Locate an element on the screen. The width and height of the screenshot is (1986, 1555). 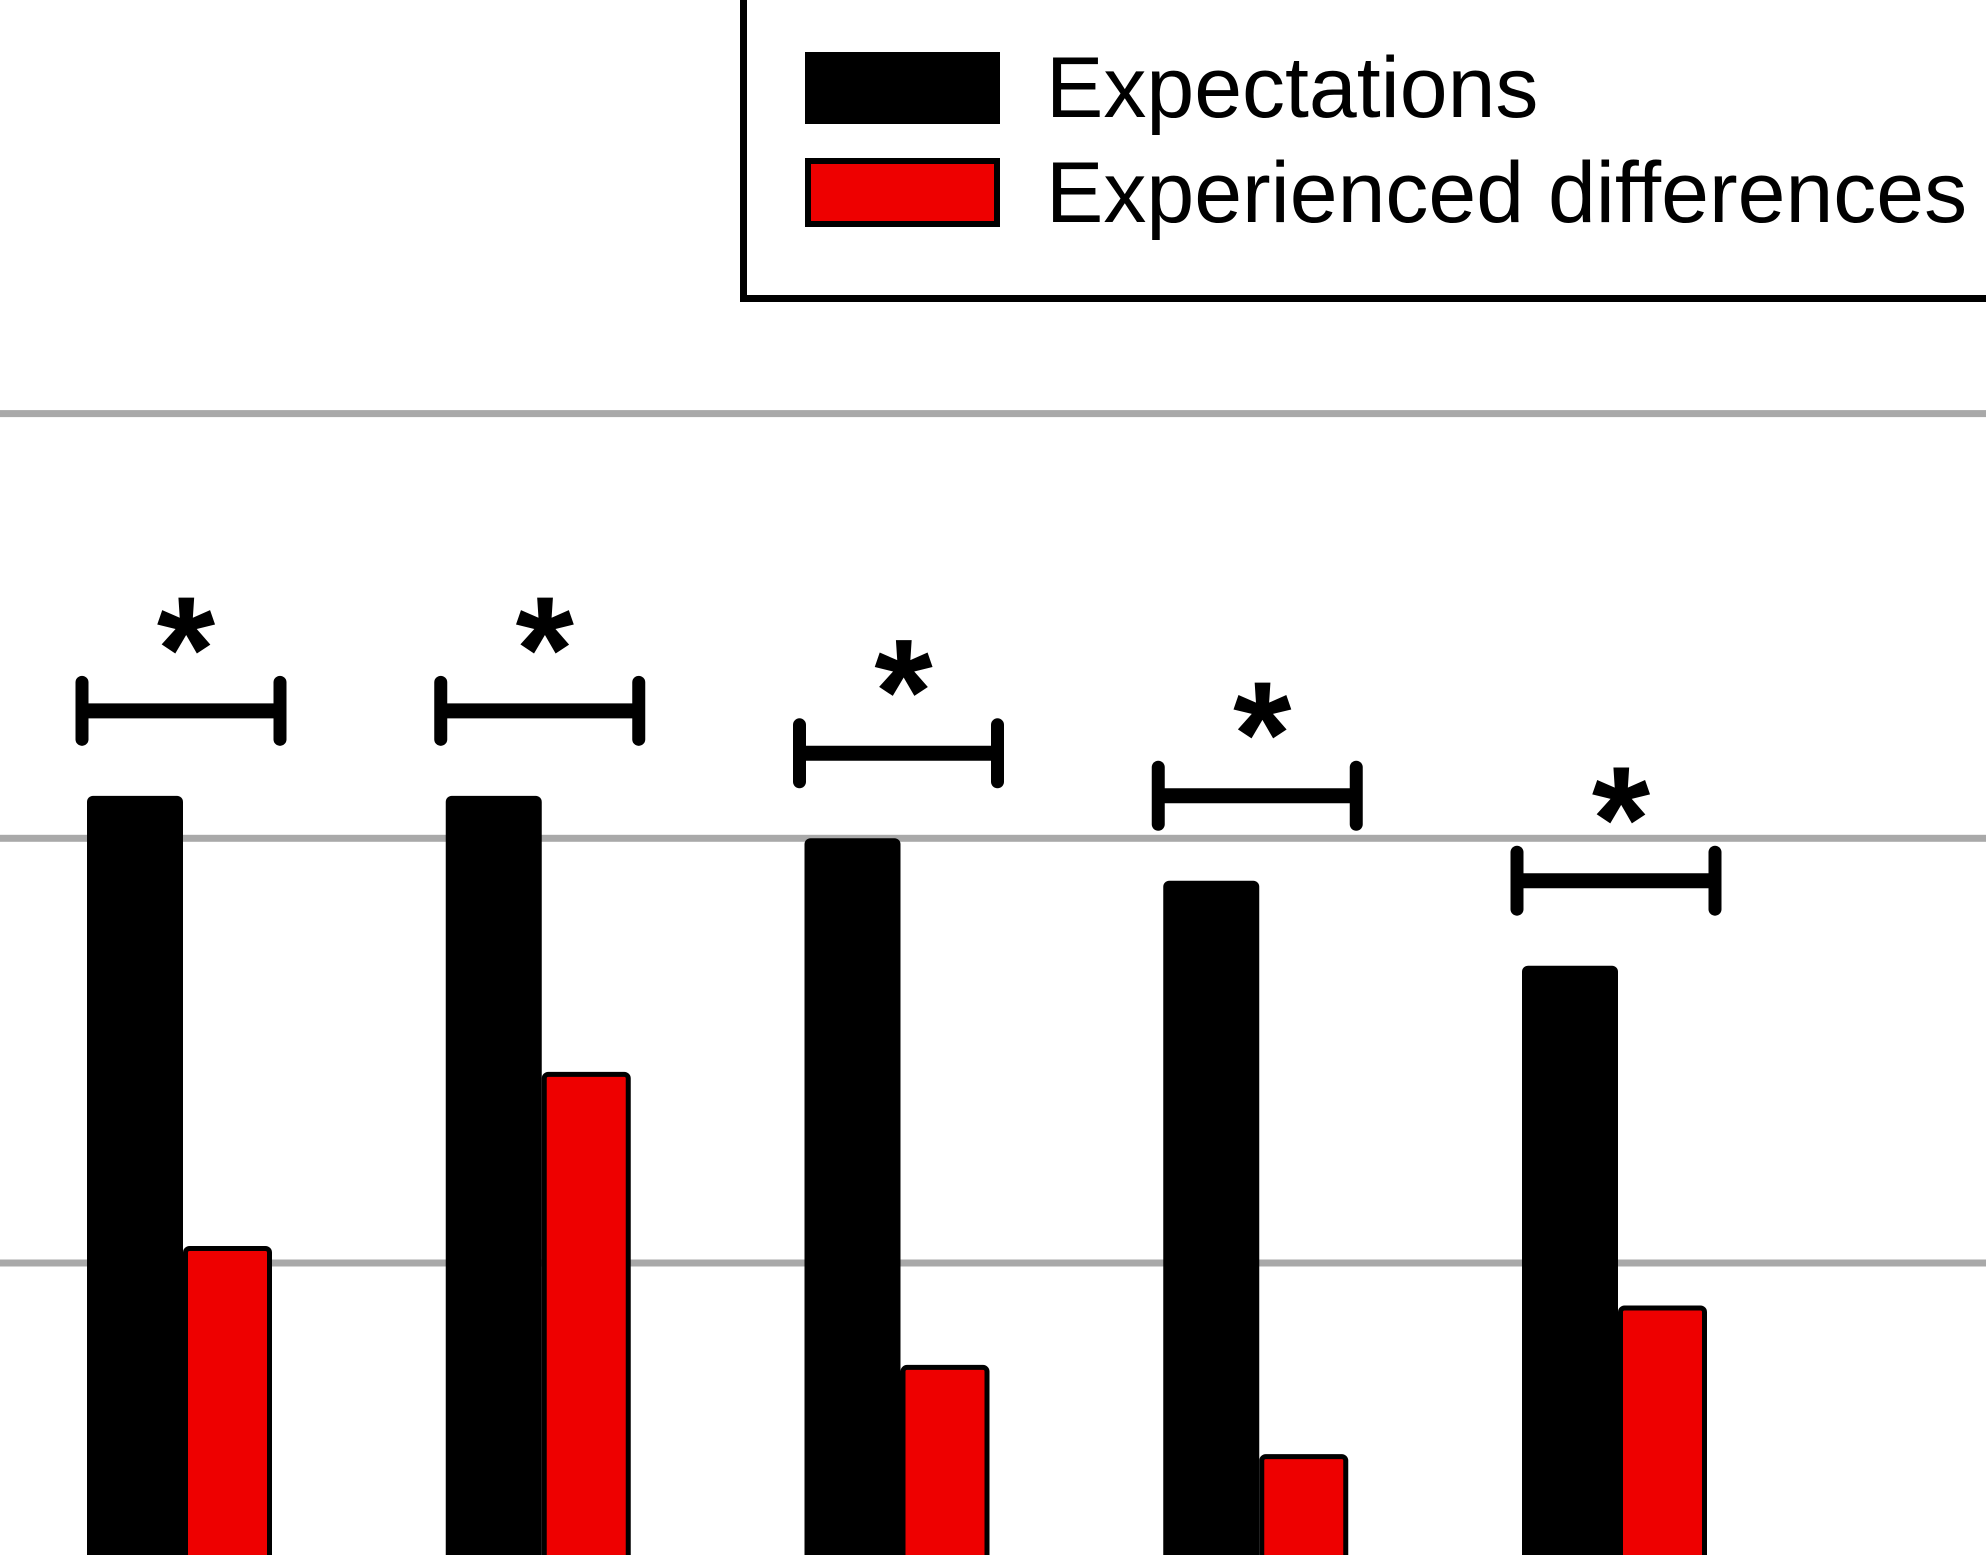
legend-item-experienced-differences: Experienced differences is located at coordinates (1386, 193).